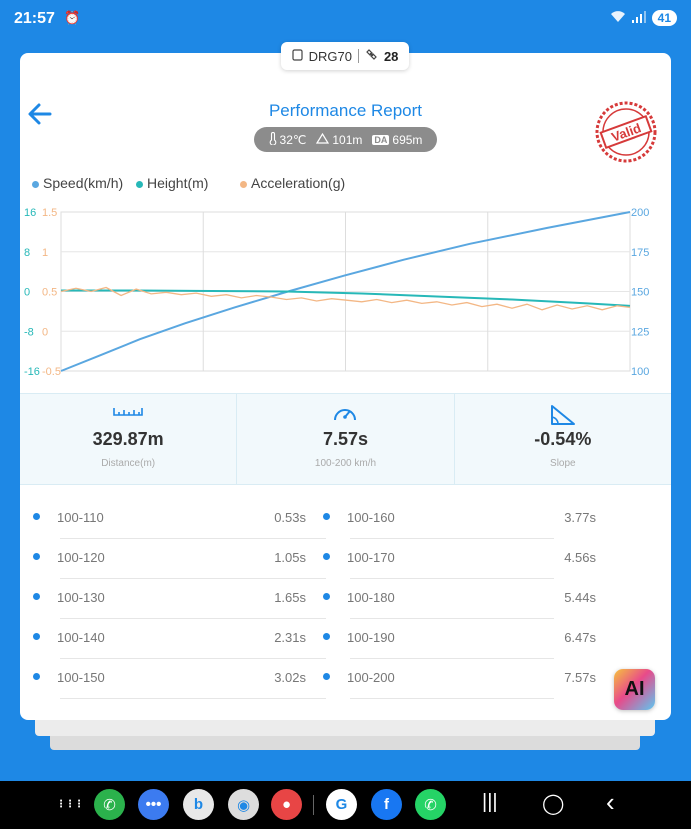 The image size is (691, 829). What do you see at coordinates (153, 804) in the screenshot?
I see `messages-app-icon: •••` at bounding box center [153, 804].